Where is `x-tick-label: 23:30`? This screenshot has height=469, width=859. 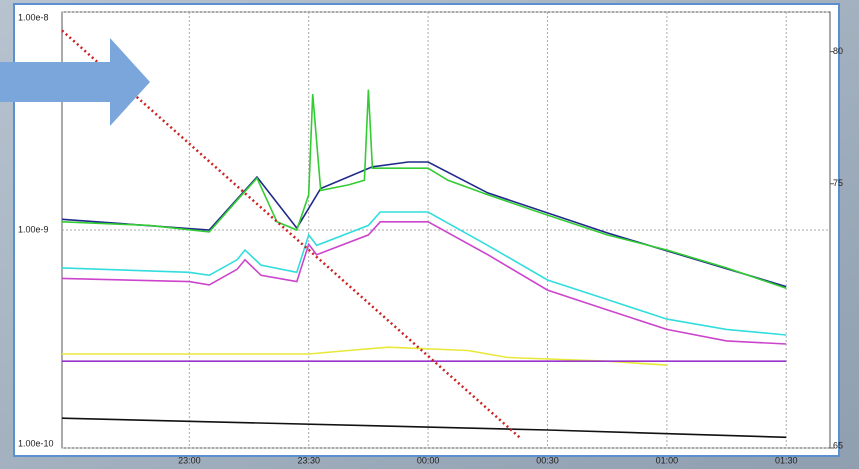 x-tick-label: 23:30 is located at coordinates (308, 460).